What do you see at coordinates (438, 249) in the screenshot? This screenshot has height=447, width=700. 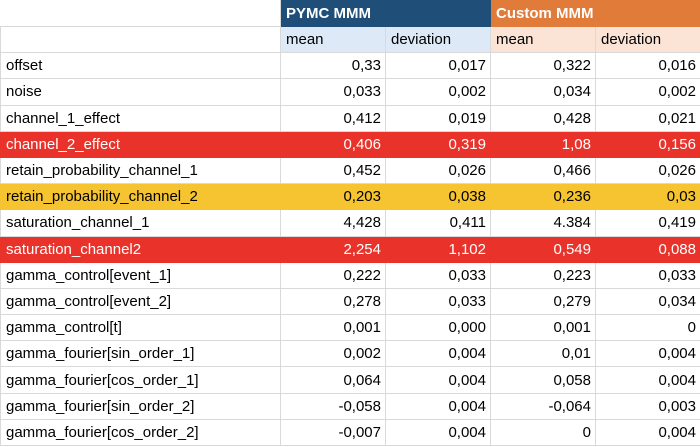 I see `pymc-deviation-cell: 1,102` at bounding box center [438, 249].